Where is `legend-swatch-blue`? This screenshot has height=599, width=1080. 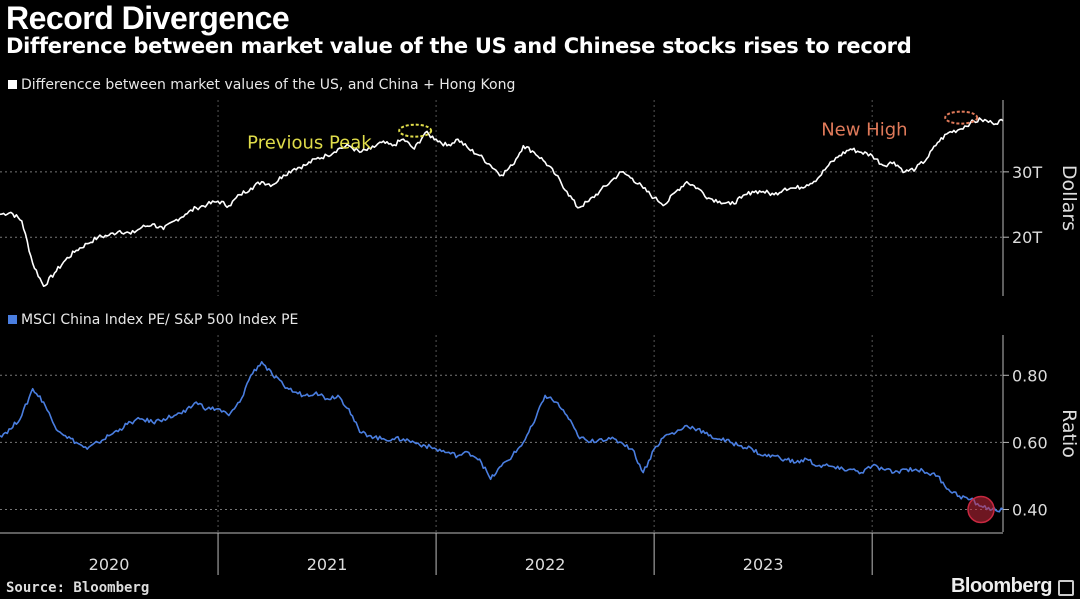
legend-swatch-blue is located at coordinates (12, 319).